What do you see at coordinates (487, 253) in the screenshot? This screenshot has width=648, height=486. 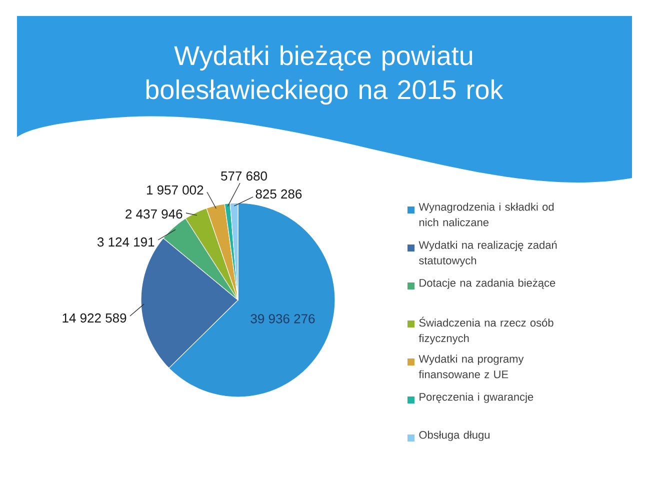 I see `legend-label: Wydatki na realizację zadań statutowych` at bounding box center [487, 253].